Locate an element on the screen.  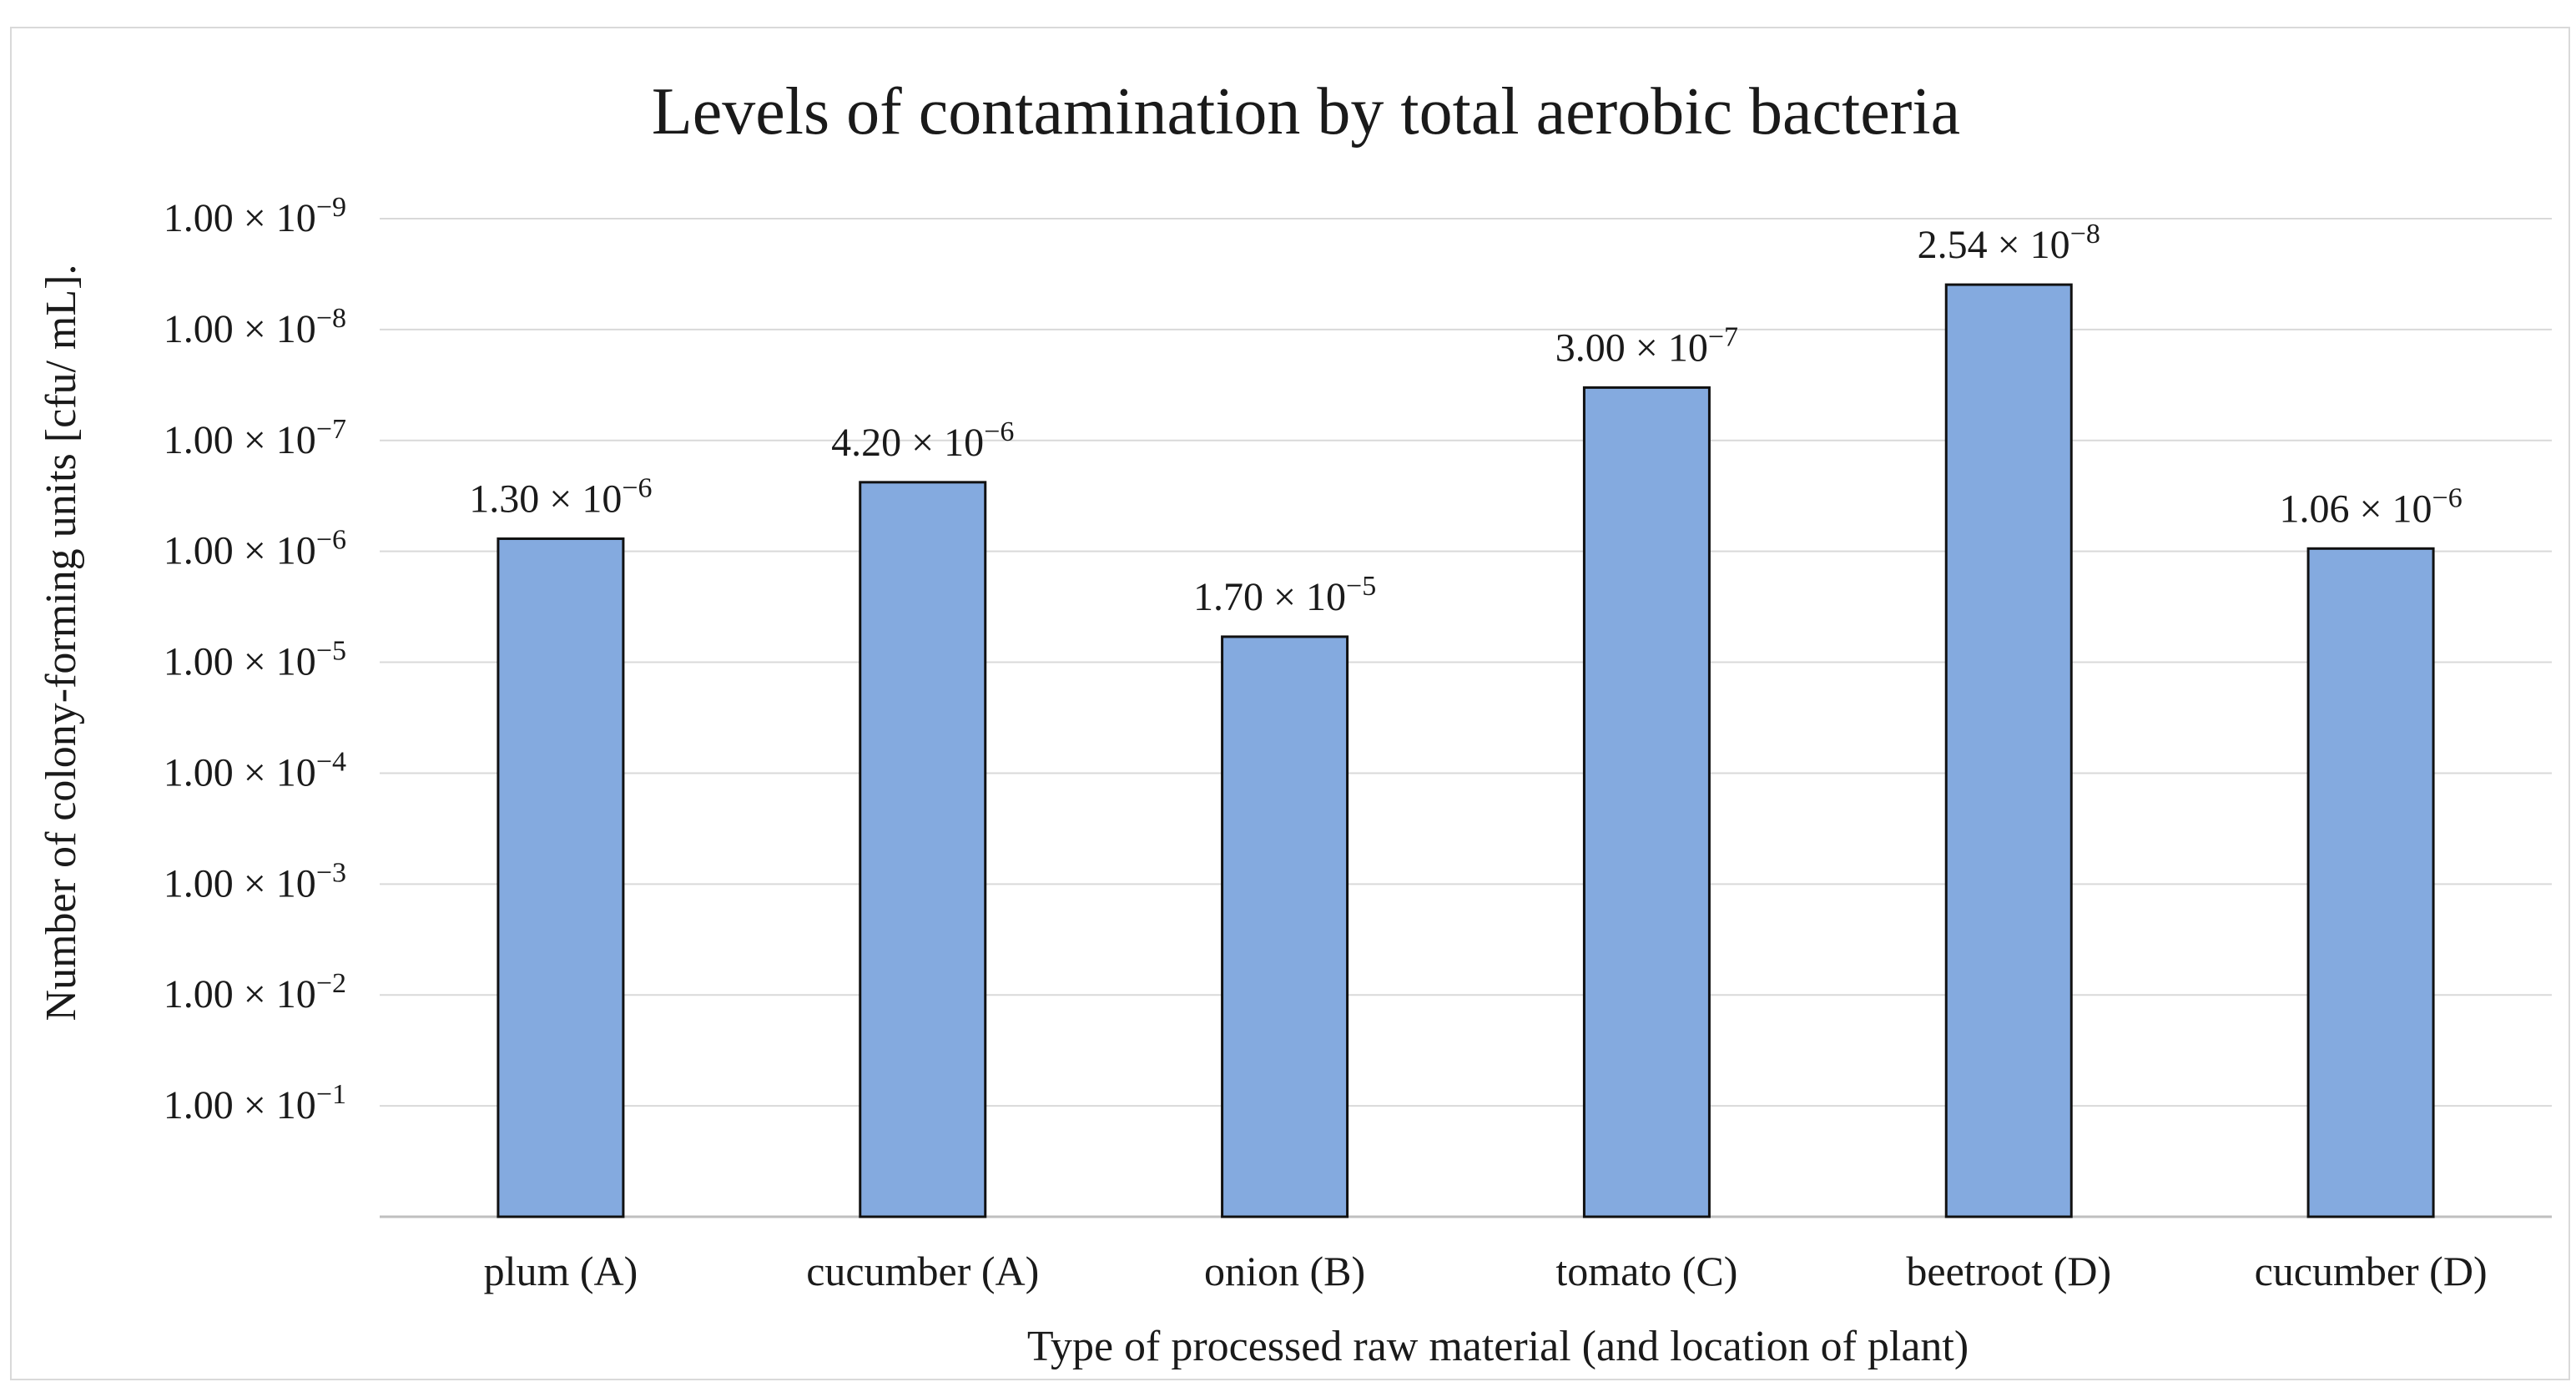
x-tick-label: beetroot (D) is located at coordinates (2008, 1271).